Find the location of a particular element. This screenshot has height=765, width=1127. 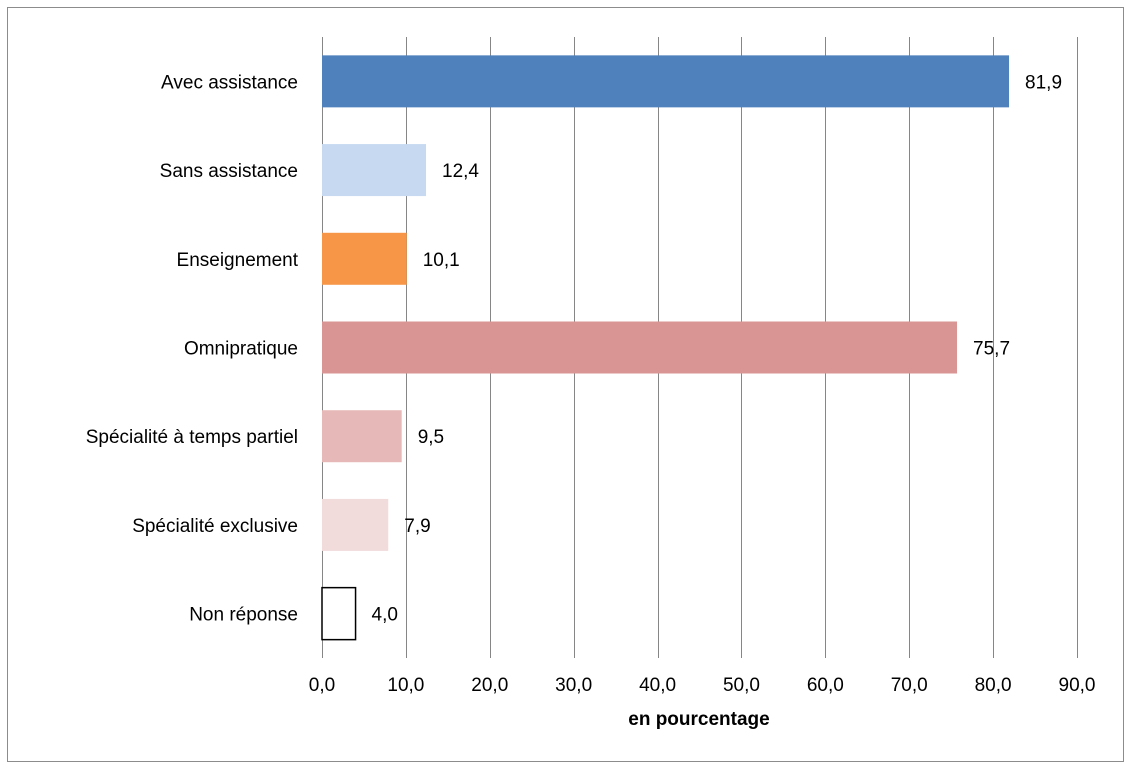

x-tick-label: 10,0 is located at coordinates (405, 685).